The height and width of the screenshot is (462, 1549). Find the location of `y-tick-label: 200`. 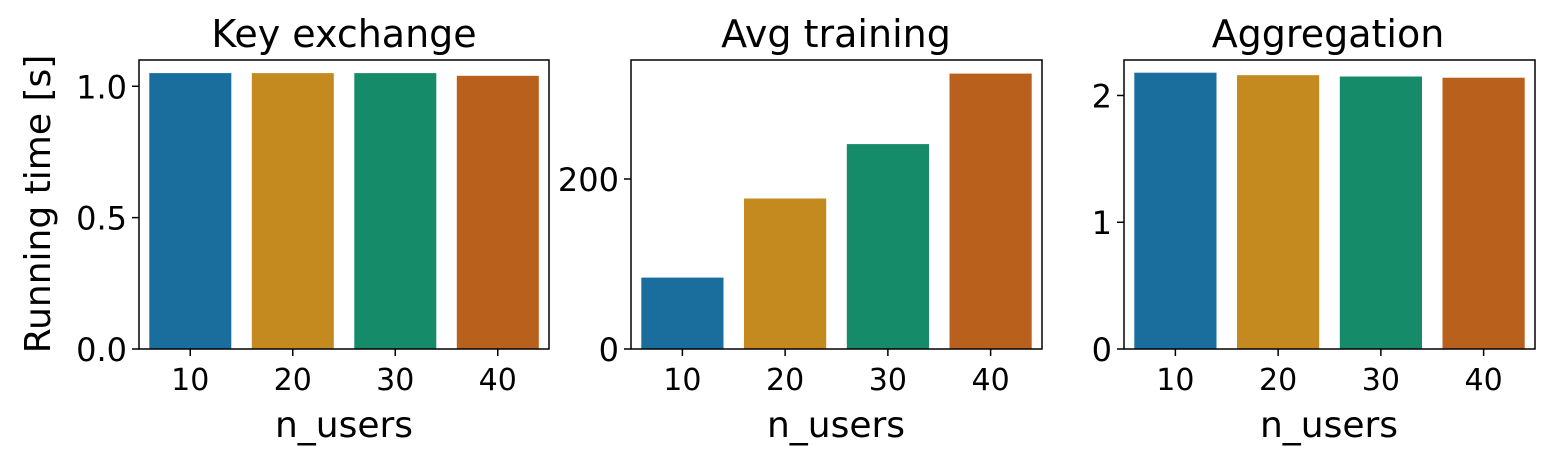

y-tick-label: 200 is located at coordinates (588, 180).